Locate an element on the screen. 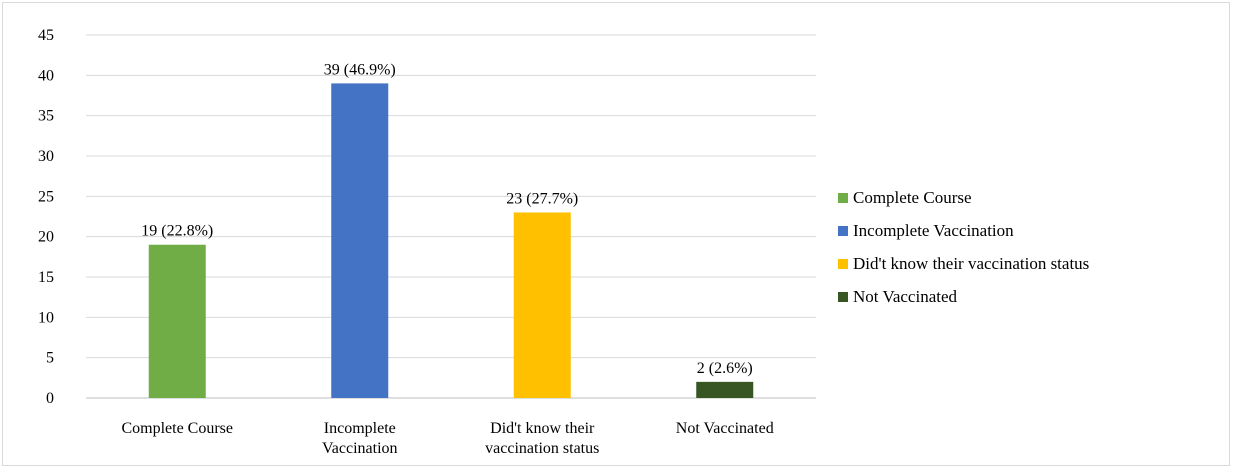  data-label: 19 (22.8%) is located at coordinates (177, 231).